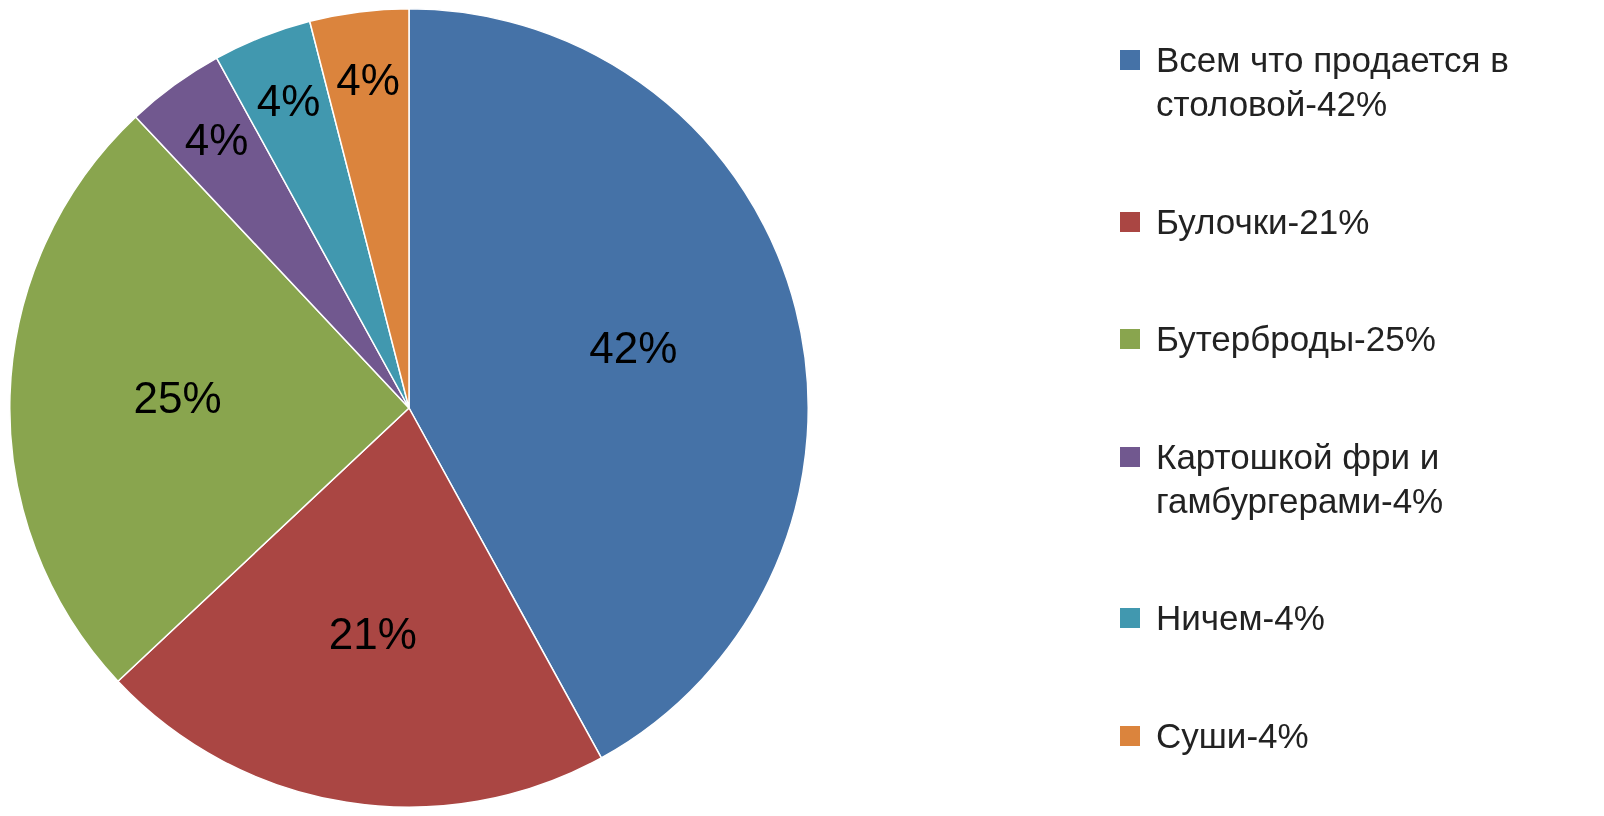 This screenshot has height=816, width=1604. Describe the element at coordinates (177, 397) in the screenshot. I see `data-label: 25%` at that location.